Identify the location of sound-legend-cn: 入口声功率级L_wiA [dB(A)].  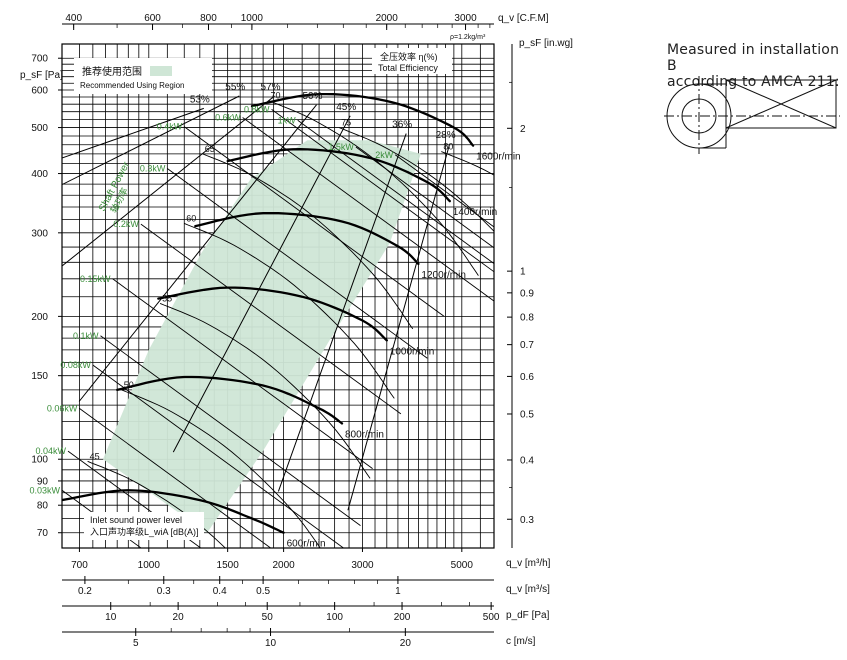
(144, 531).